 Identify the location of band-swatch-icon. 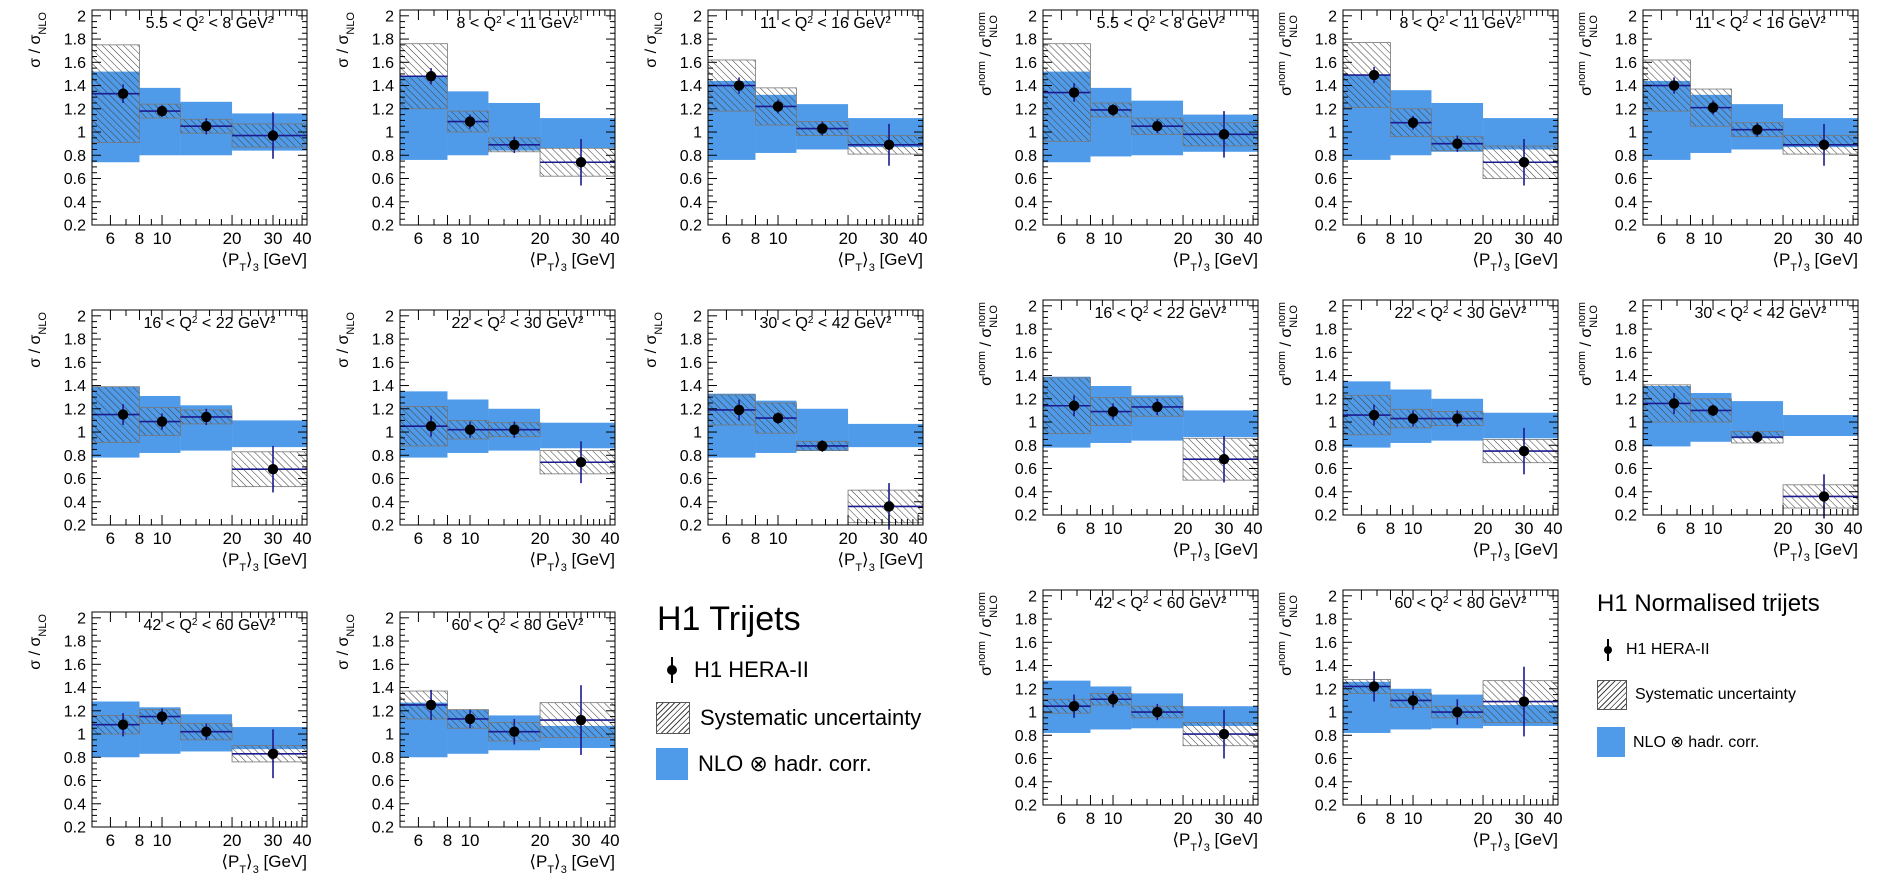
(672, 764).